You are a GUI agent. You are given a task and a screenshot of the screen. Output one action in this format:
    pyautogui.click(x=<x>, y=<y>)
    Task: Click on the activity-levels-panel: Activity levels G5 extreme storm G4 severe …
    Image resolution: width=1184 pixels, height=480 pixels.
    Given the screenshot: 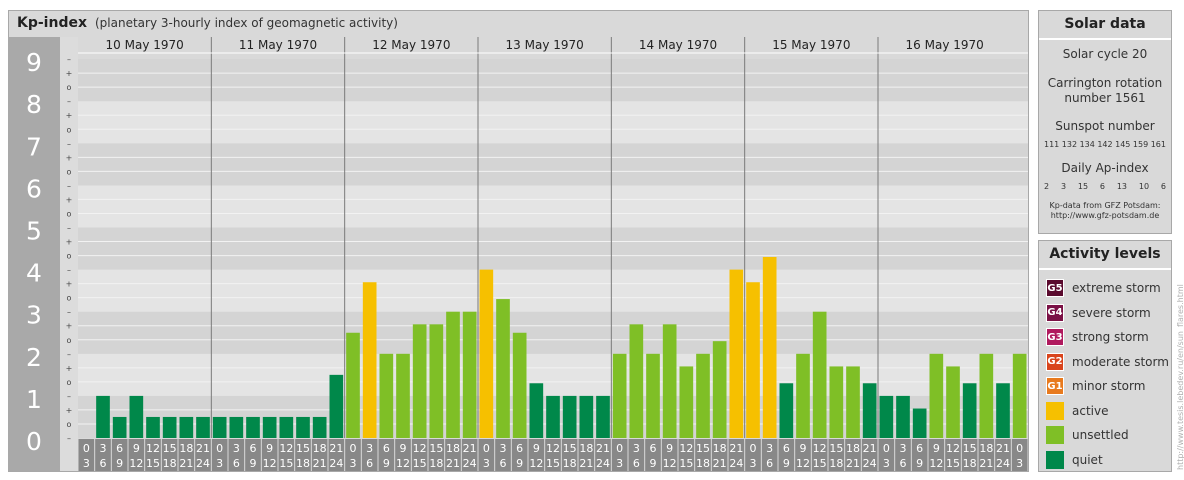 What is the action you would take?
    pyautogui.click(x=1105, y=356)
    